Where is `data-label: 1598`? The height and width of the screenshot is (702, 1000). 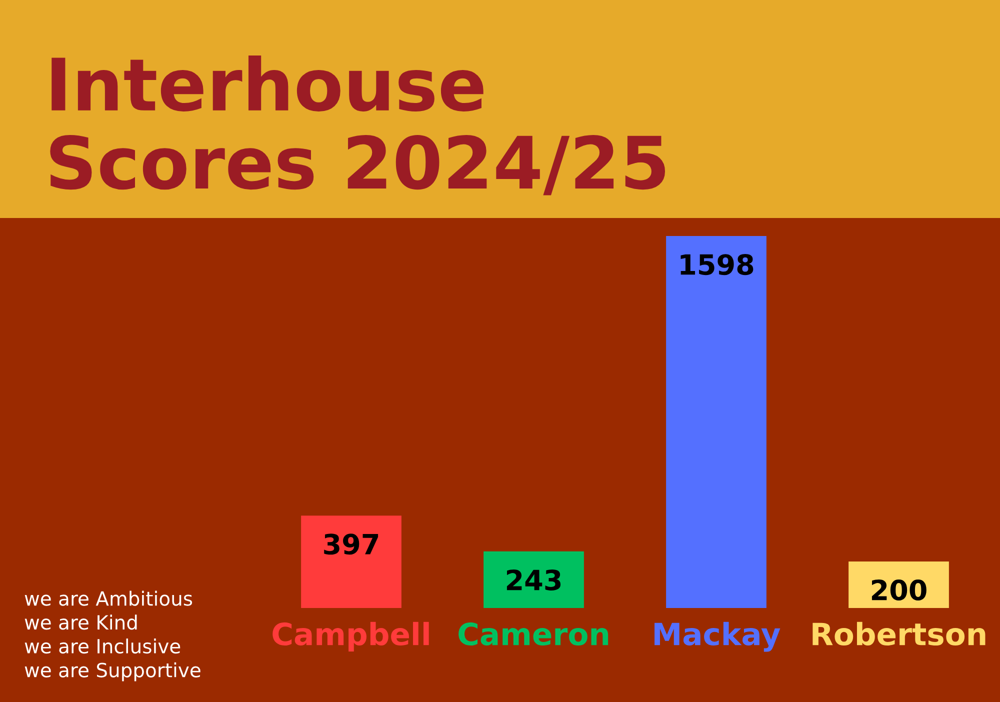 data-label: 1598 is located at coordinates (717, 265).